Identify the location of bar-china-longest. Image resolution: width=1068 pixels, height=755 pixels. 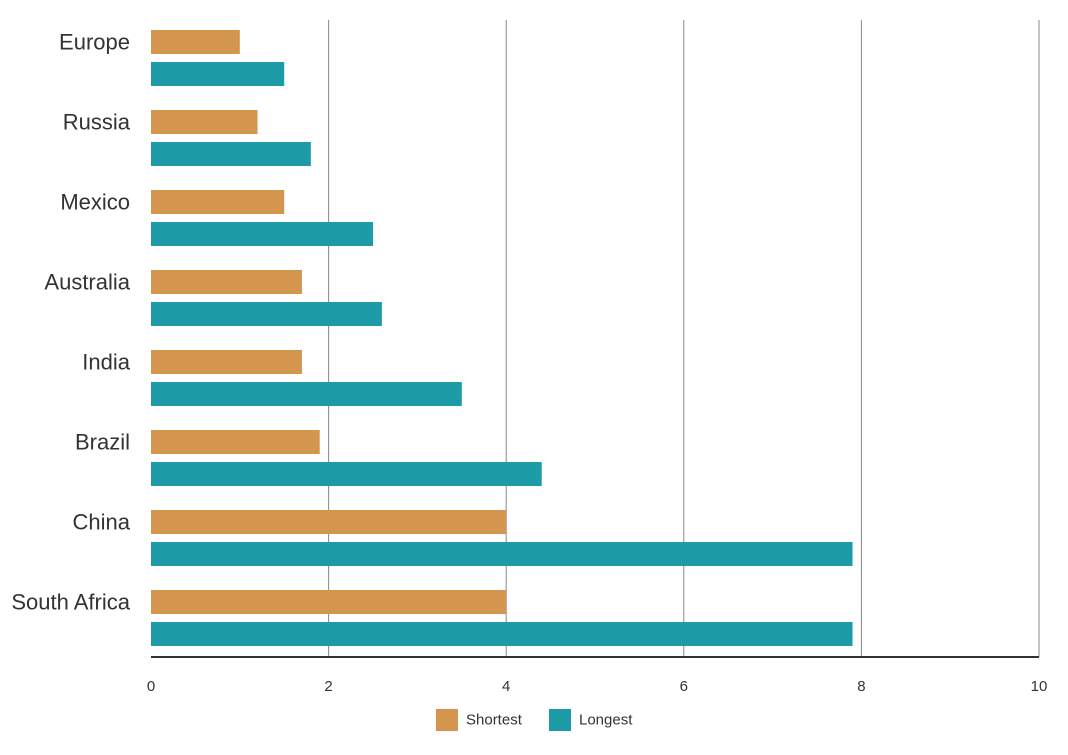
(502, 554).